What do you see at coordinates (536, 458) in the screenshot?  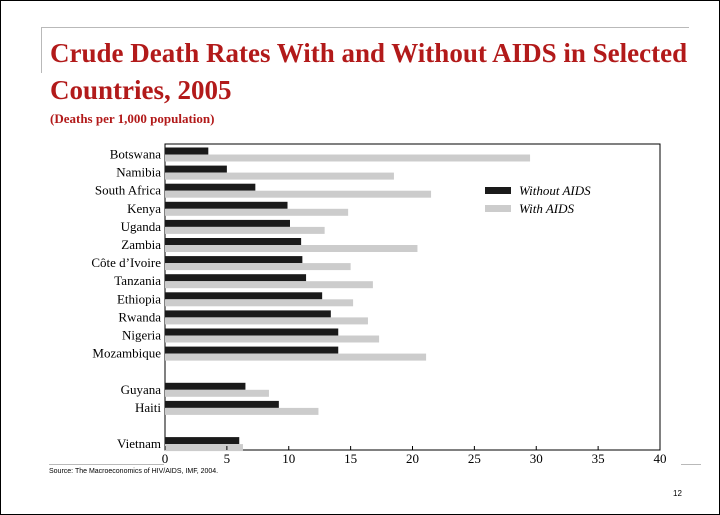 I see `x-tick-label: 30` at bounding box center [536, 458].